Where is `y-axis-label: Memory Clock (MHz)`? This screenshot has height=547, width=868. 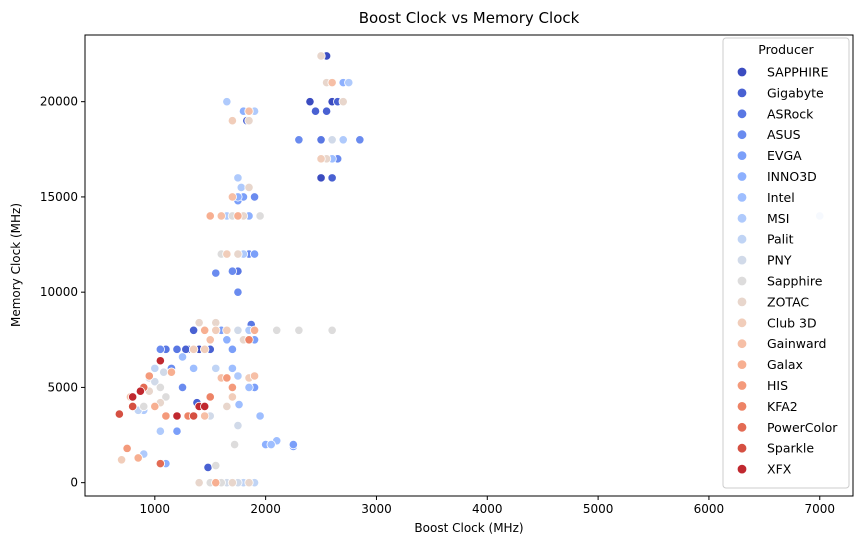 y-axis-label: Memory Clock (MHz) is located at coordinates (16, 265).